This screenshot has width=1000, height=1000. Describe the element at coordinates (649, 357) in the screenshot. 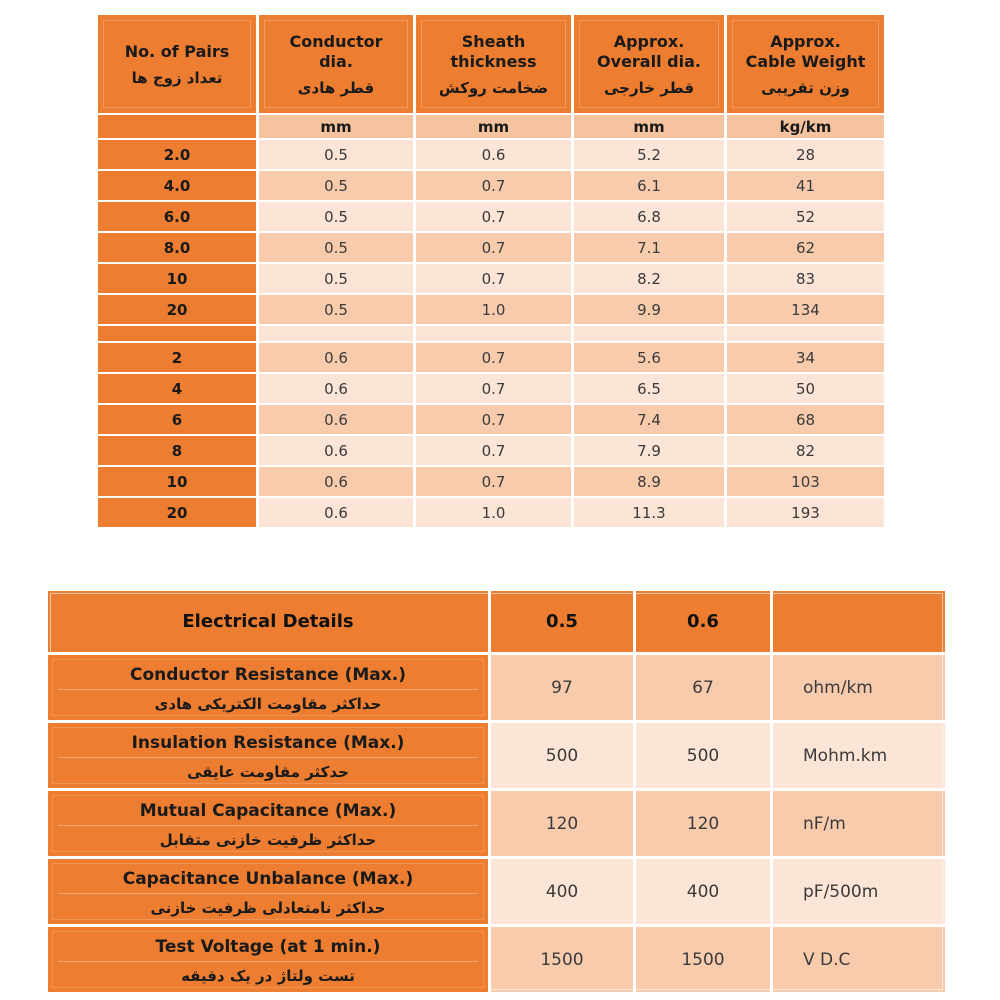

I see `value-cell: 5.6` at that location.